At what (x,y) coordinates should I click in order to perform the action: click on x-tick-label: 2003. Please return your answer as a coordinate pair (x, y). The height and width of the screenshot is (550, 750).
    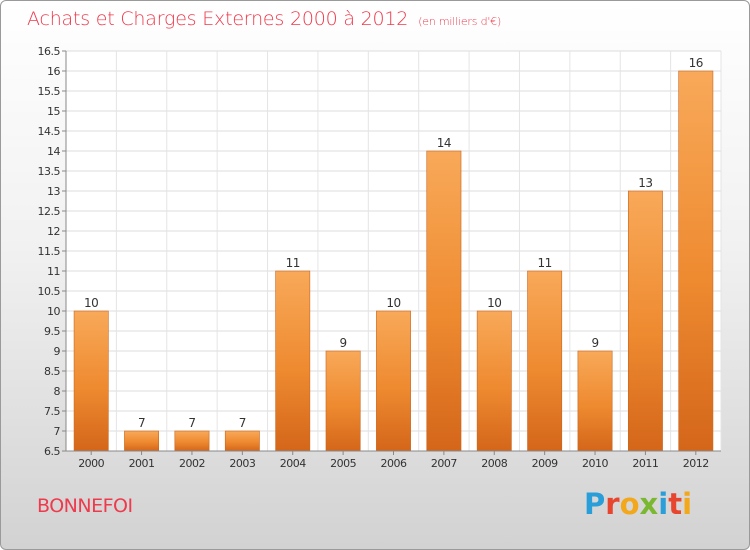
    Looking at the image, I should click on (242, 463).